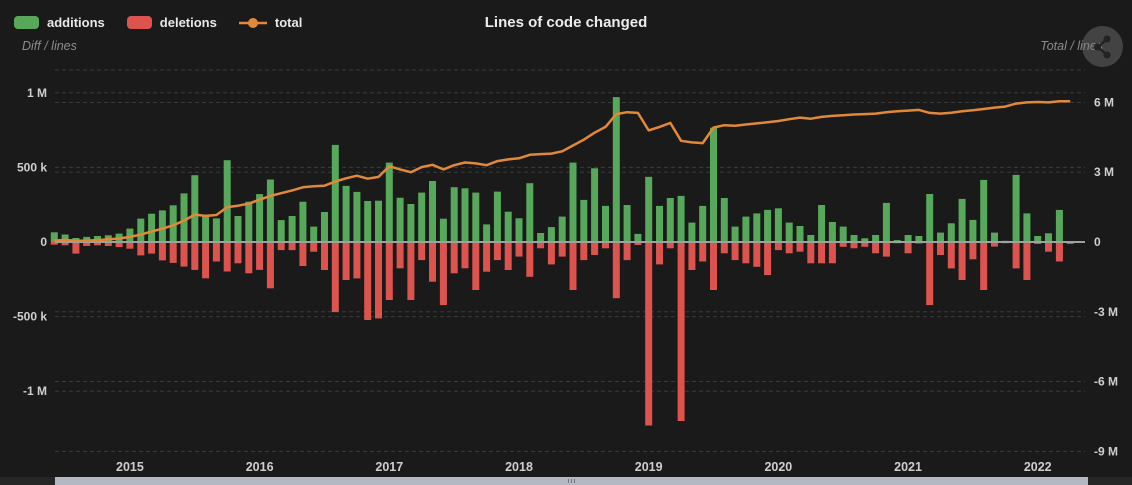 The width and height of the screenshot is (1132, 485). What do you see at coordinates (30, 317) in the screenshot?
I see `left-axis-tick: -500 k` at bounding box center [30, 317].